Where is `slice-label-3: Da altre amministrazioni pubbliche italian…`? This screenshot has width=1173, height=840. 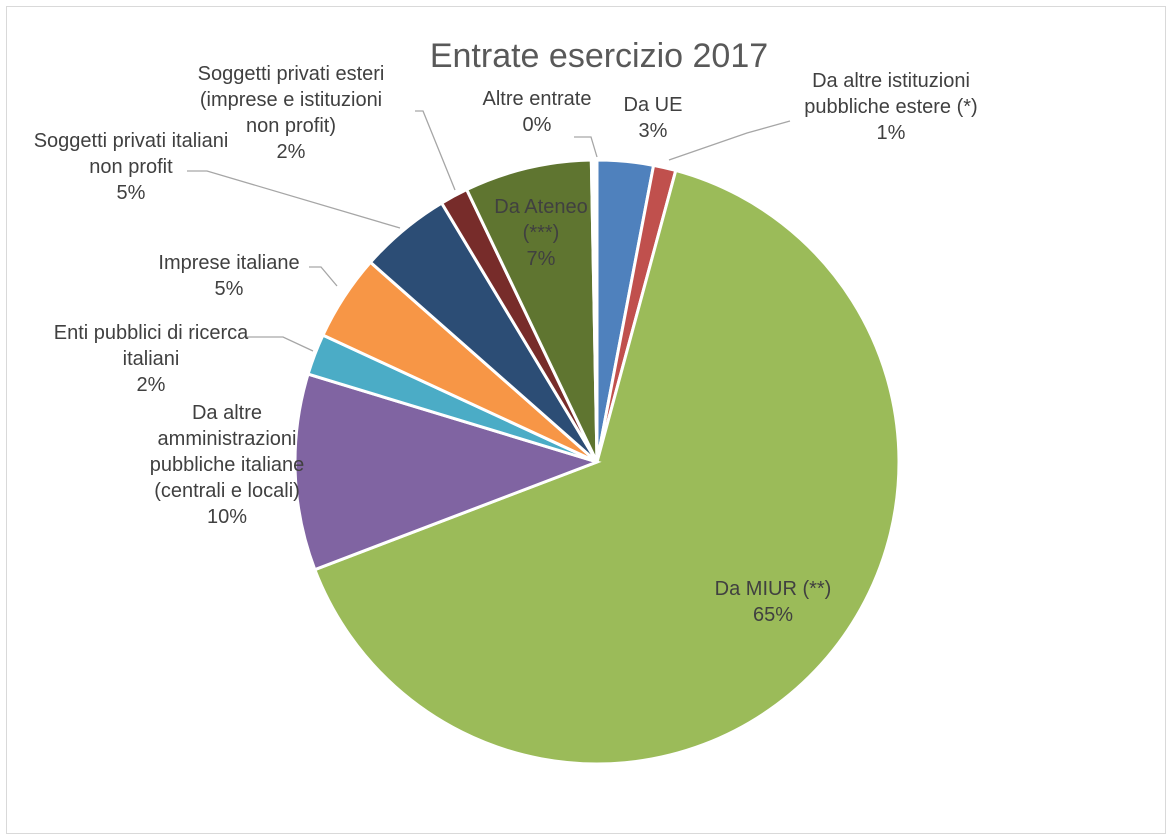
slice-label-3: Da altre amministrazioni pubbliche italian… is located at coordinates (227, 465).